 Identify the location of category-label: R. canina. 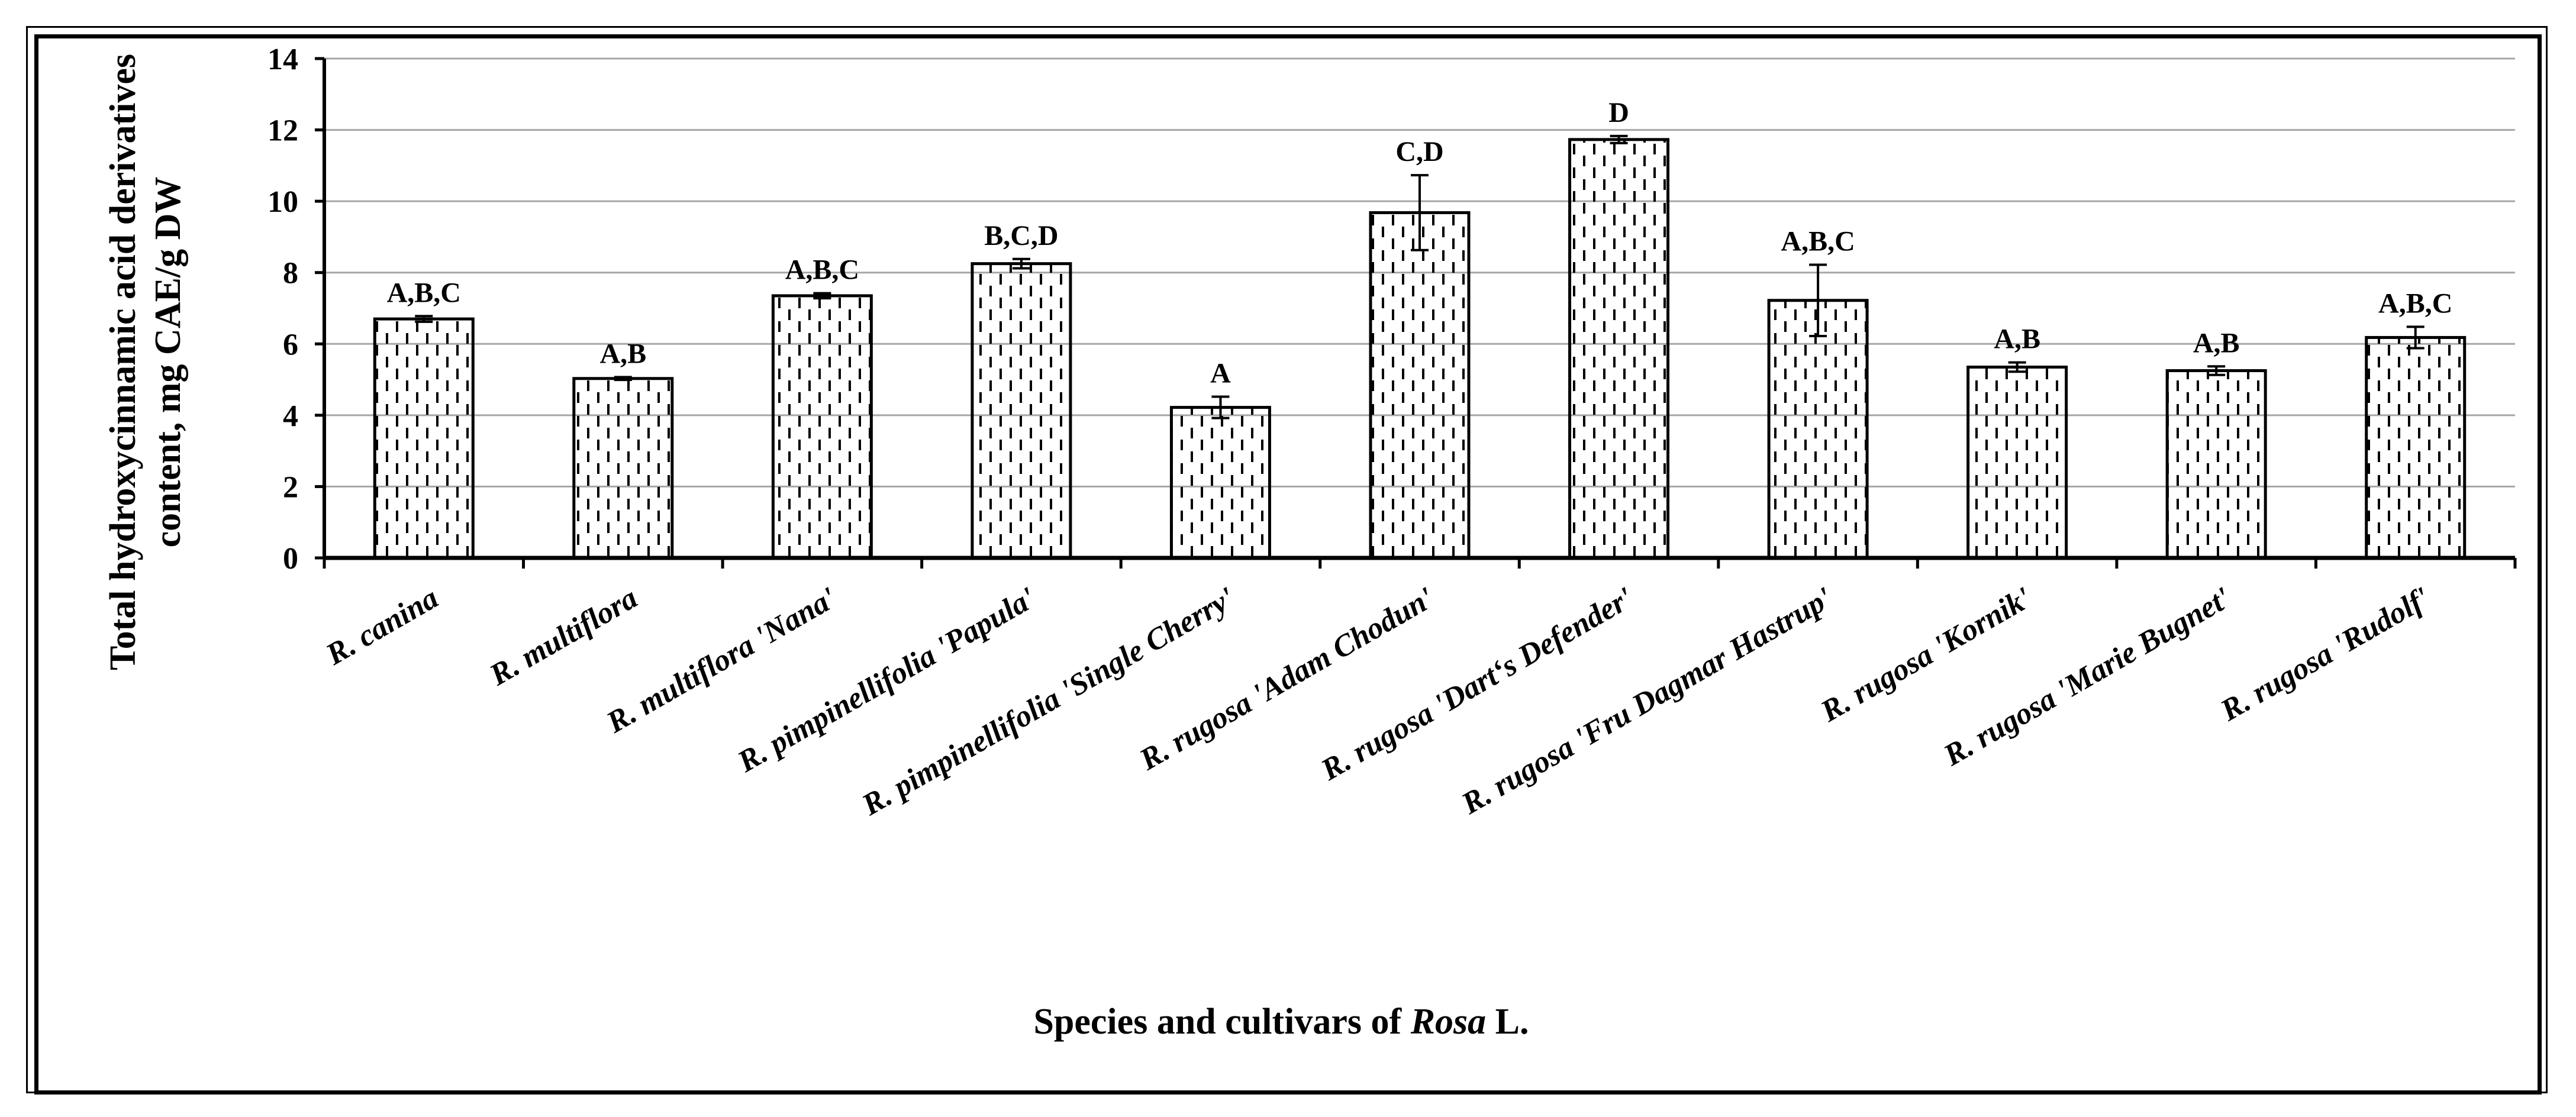
(382, 627).